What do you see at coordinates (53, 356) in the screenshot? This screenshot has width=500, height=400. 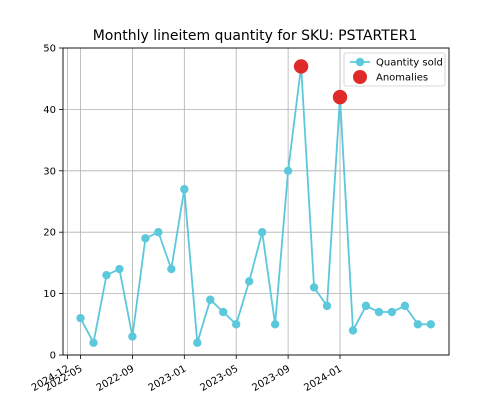 I see `y-tick-label: 0` at bounding box center [53, 356].